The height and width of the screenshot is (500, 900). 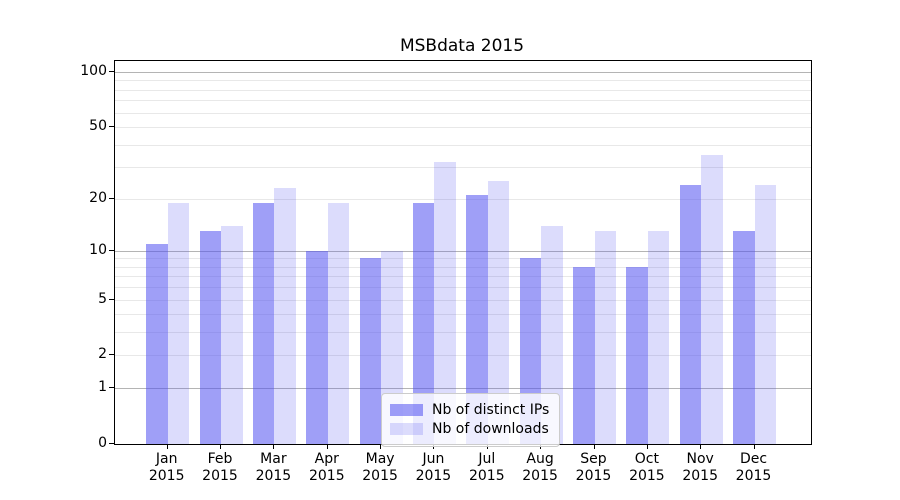 What do you see at coordinates (102, 354) in the screenshot?
I see `y-tick-label: 2` at bounding box center [102, 354].